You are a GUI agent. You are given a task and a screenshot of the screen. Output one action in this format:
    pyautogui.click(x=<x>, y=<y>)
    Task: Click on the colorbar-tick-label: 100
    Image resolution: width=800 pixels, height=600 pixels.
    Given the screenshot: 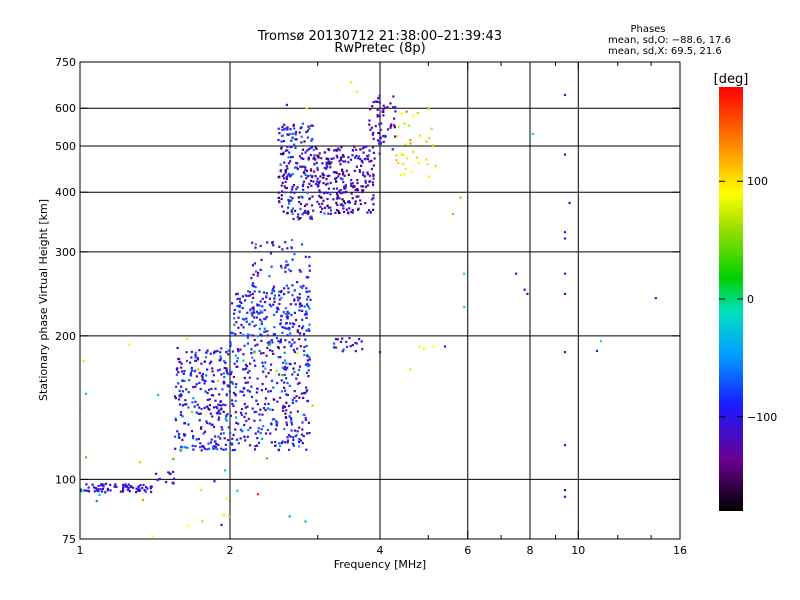 What is the action you would take?
    pyautogui.click(x=757, y=181)
    